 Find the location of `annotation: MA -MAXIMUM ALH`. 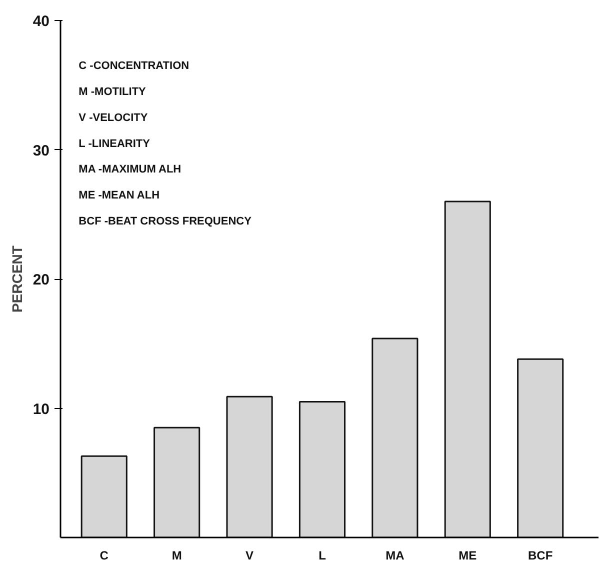

annotation: MA -MAXIMUM ALH is located at coordinates (130, 170).